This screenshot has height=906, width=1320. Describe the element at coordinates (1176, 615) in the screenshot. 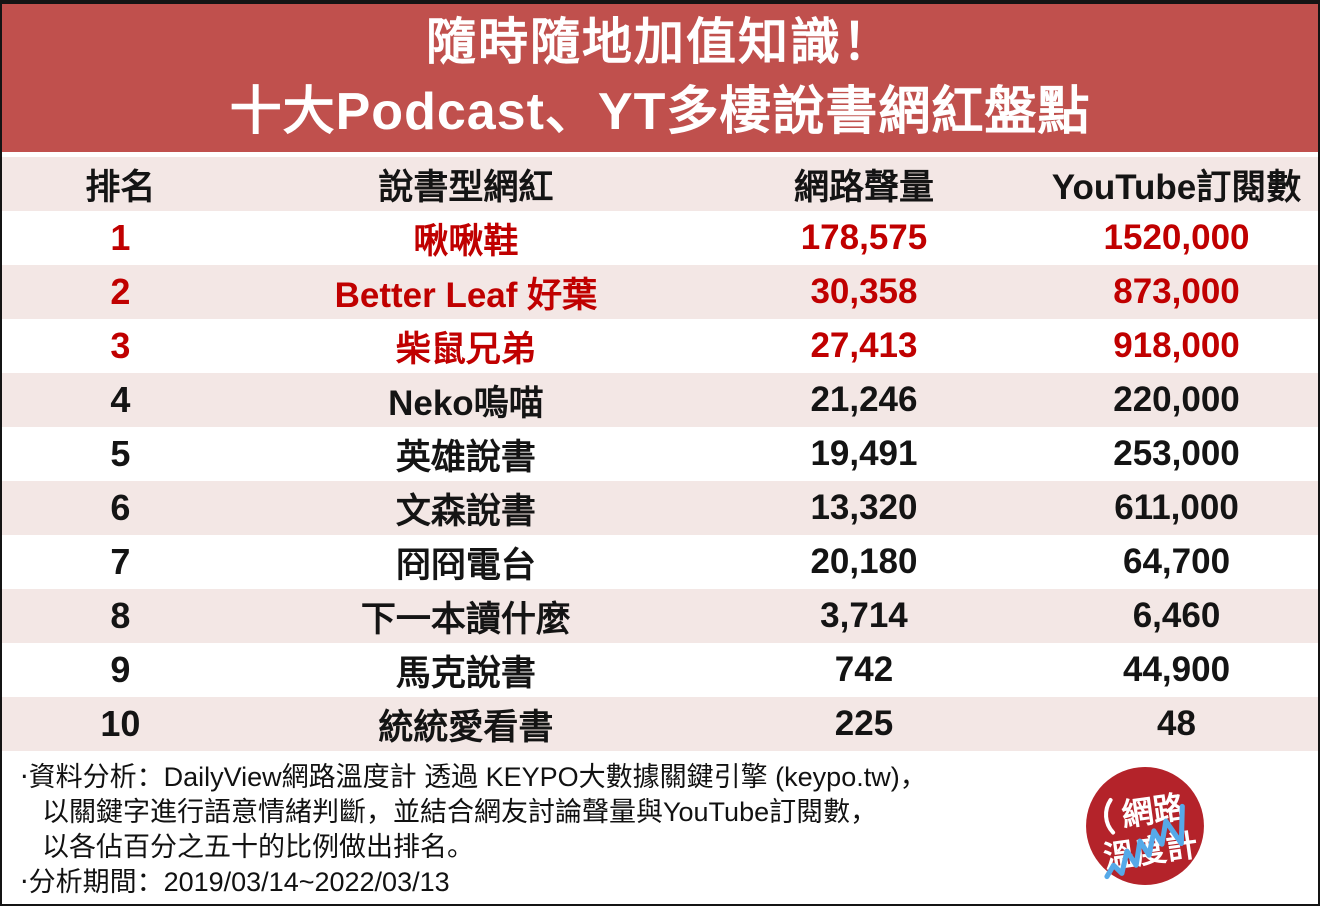

I see `subs-cell: 6,460` at that location.